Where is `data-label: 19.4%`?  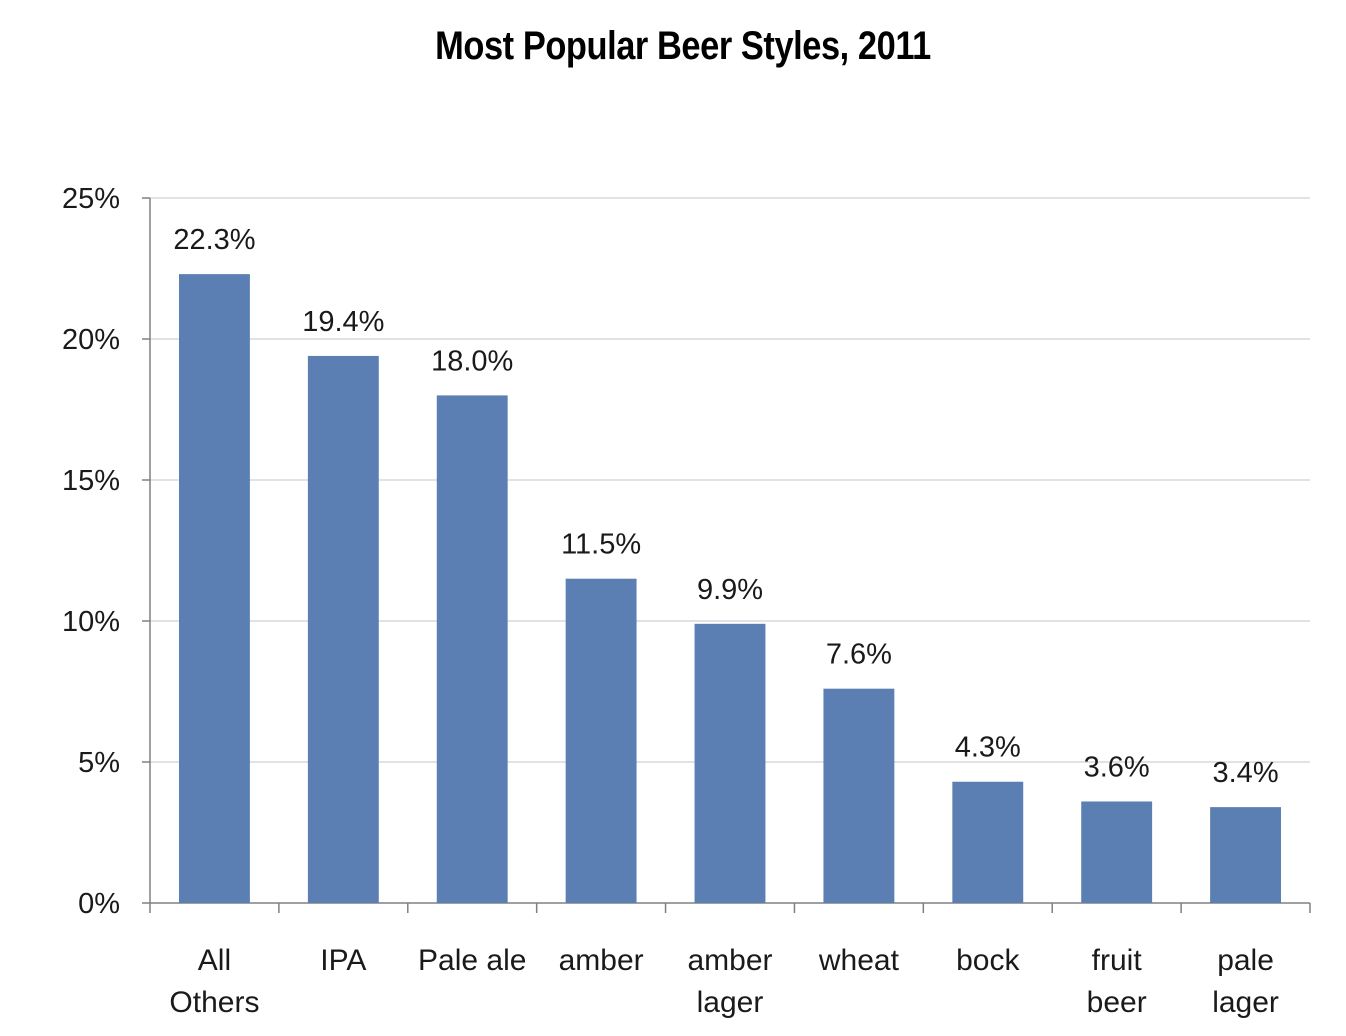
data-label: 19.4% is located at coordinates (343, 322).